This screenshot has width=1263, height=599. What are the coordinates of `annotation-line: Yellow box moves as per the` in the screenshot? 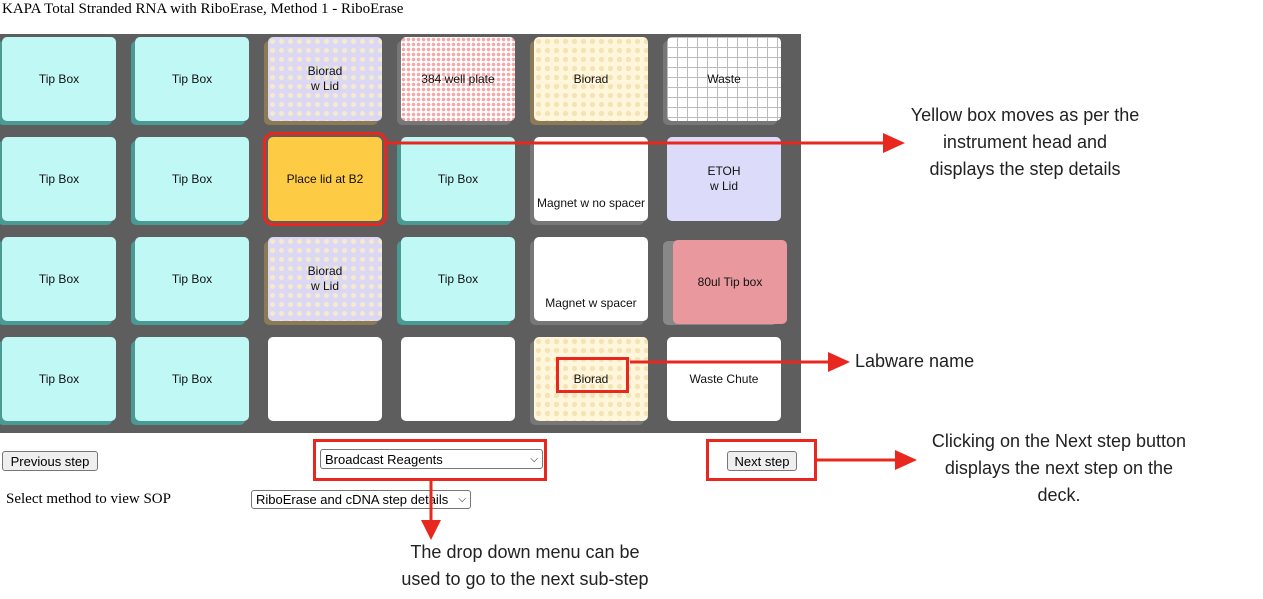 It's located at (1025, 115).